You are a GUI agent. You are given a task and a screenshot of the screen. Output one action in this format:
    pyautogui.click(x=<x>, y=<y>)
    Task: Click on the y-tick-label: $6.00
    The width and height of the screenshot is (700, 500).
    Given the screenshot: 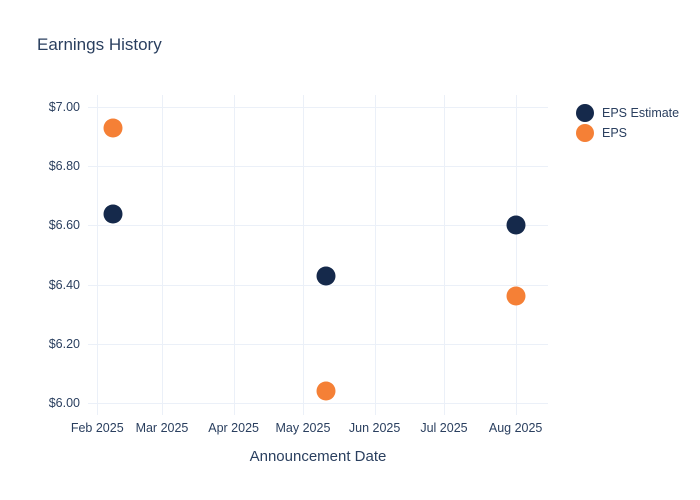 What is the action you would take?
    pyautogui.click(x=64, y=403)
    